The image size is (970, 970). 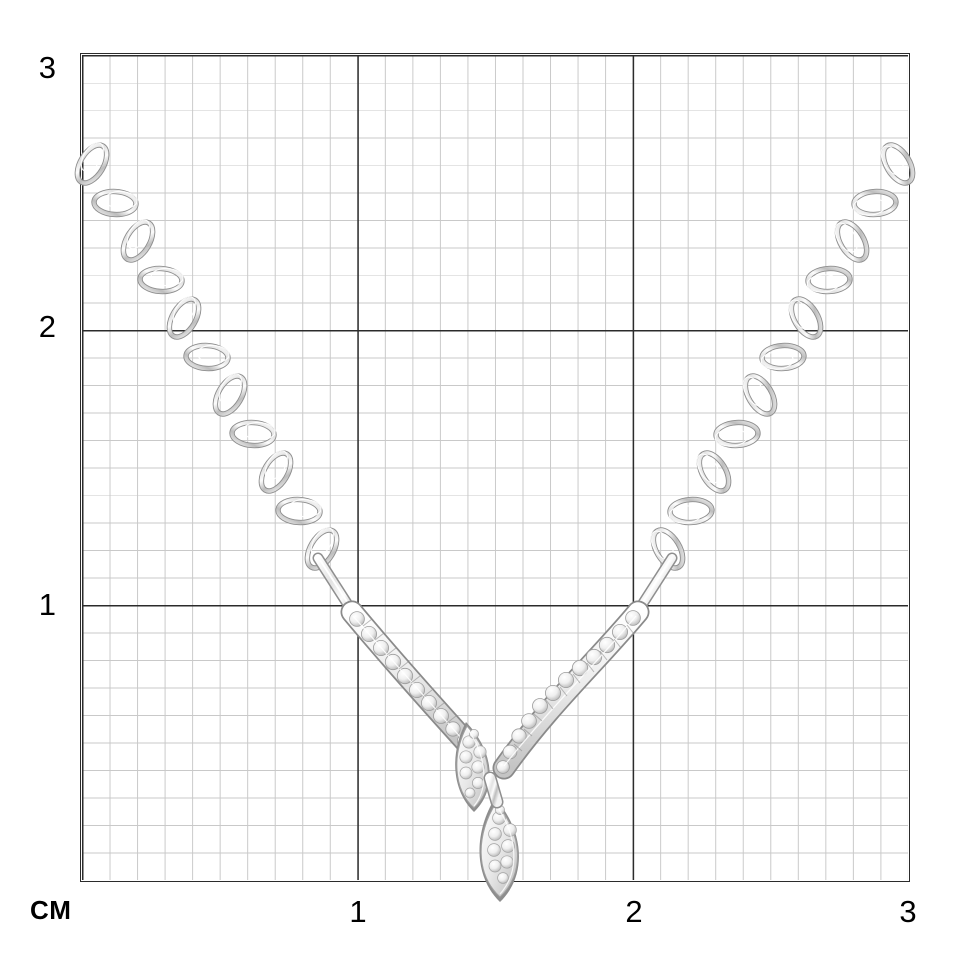 What do you see at coordinates (908, 911) in the screenshot?
I see `x-axis-tick-3: 3` at bounding box center [908, 911].